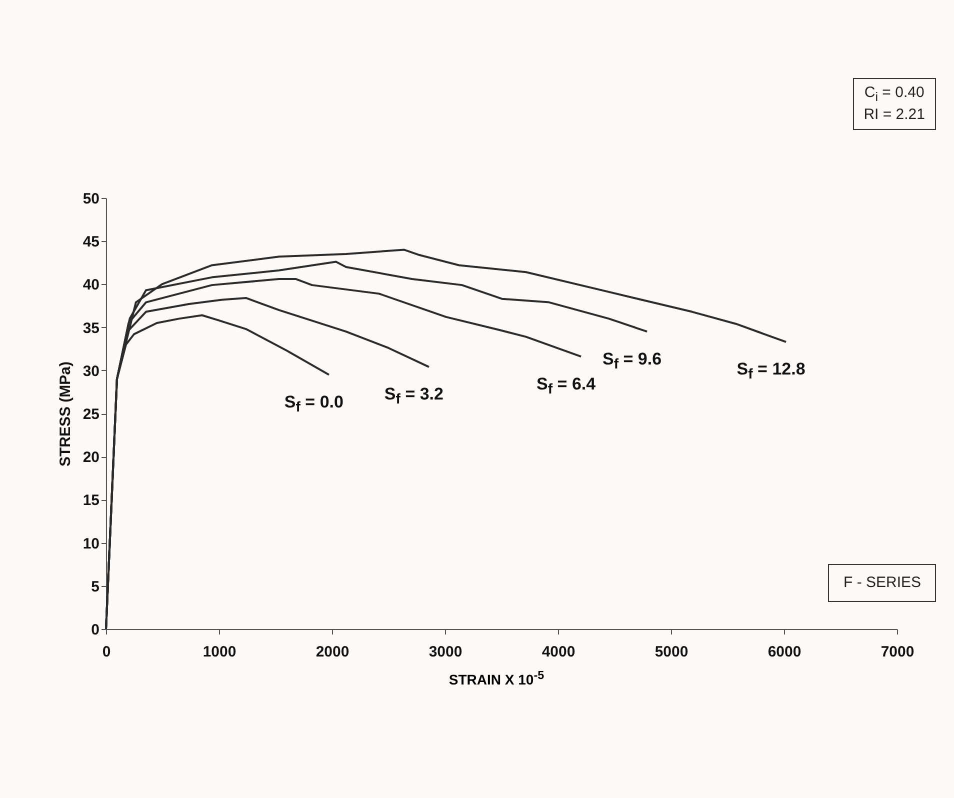 This screenshot has height=798, width=954. Describe the element at coordinates (91, 543) in the screenshot. I see `y-tick-label: 10` at that location.